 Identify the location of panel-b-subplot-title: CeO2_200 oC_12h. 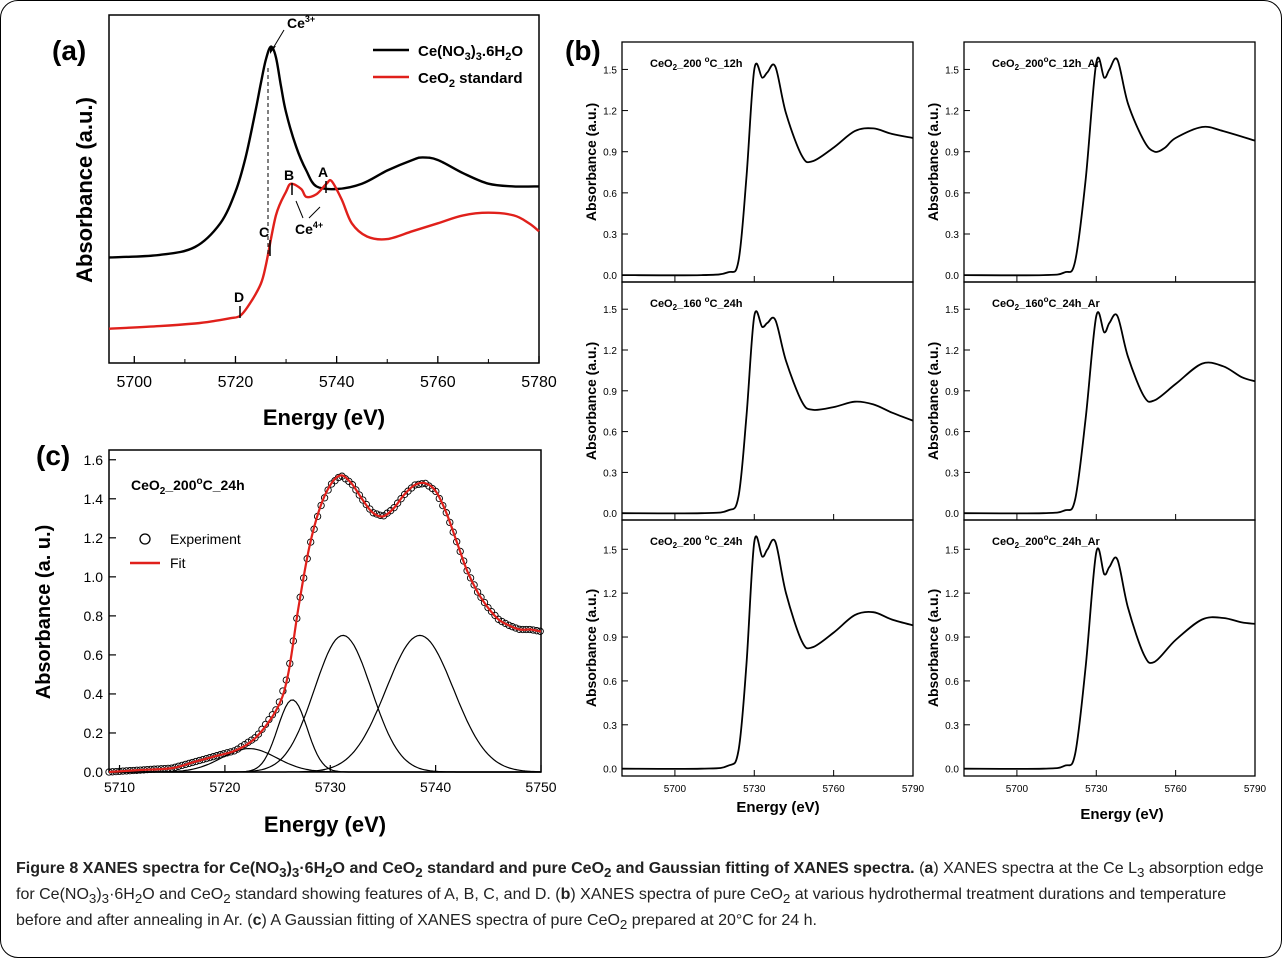
(696, 63).